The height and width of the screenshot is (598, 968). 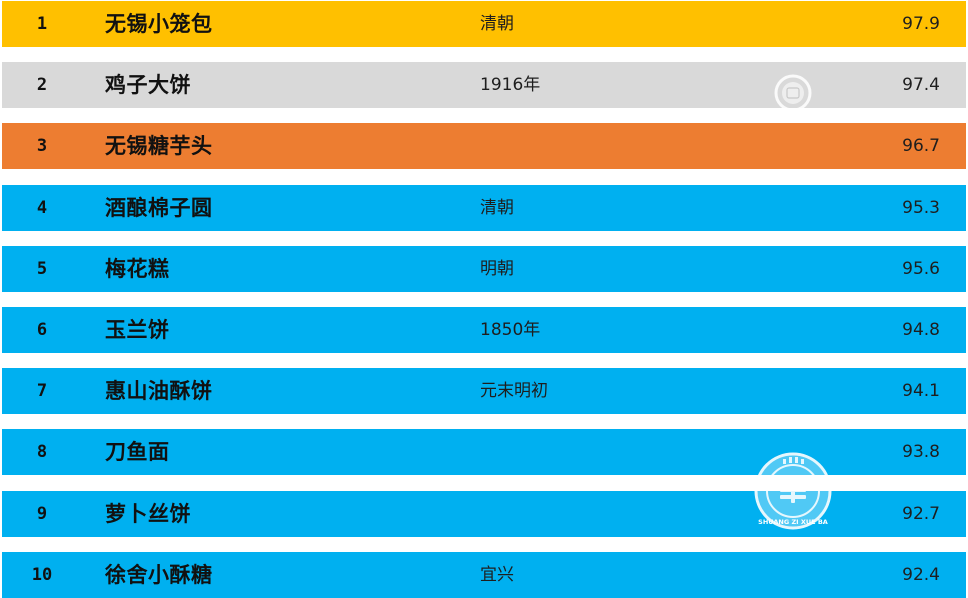 I want to click on score-value: 96.7, so click(x=921, y=146).